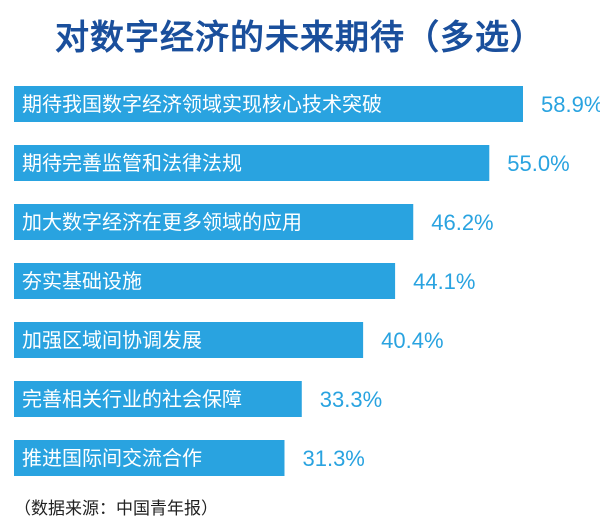 The image size is (600, 523). I want to click on bar-label-4: 夯实基础设施, so click(82, 281).